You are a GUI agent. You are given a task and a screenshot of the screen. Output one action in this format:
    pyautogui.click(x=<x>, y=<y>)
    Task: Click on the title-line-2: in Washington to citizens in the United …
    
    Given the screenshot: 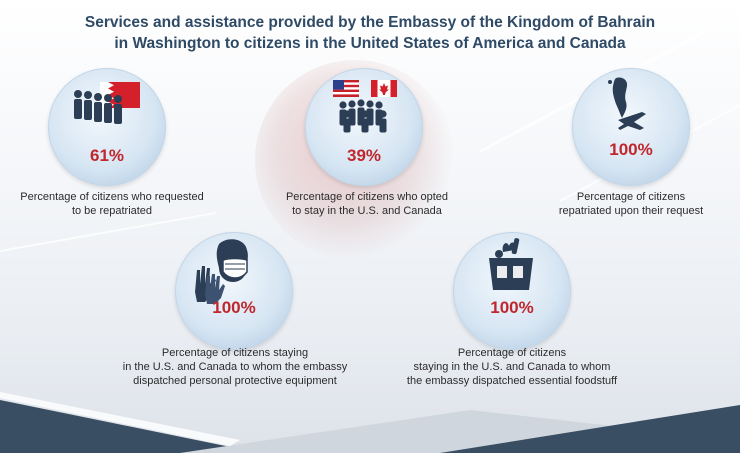 What is the action you would take?
    pyautogui.click(x=370, y=43)
    